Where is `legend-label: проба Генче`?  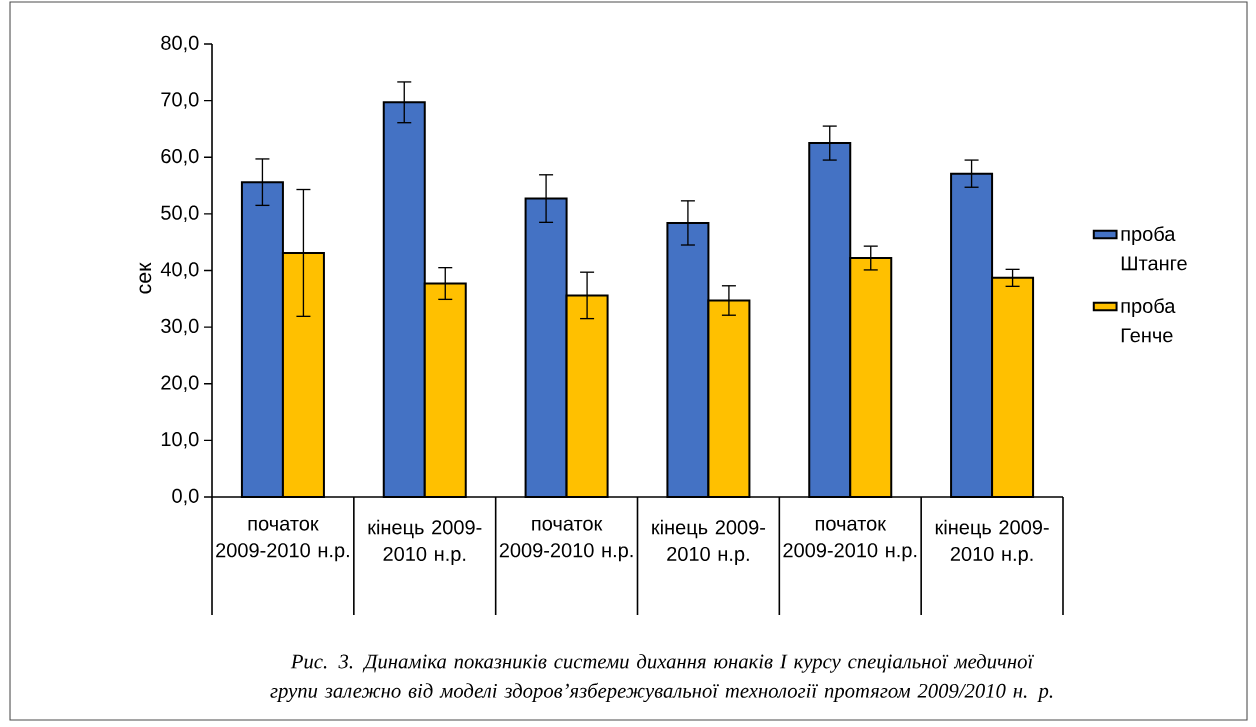
legend-label: проба Генче is located at coordinates (1148, 320).